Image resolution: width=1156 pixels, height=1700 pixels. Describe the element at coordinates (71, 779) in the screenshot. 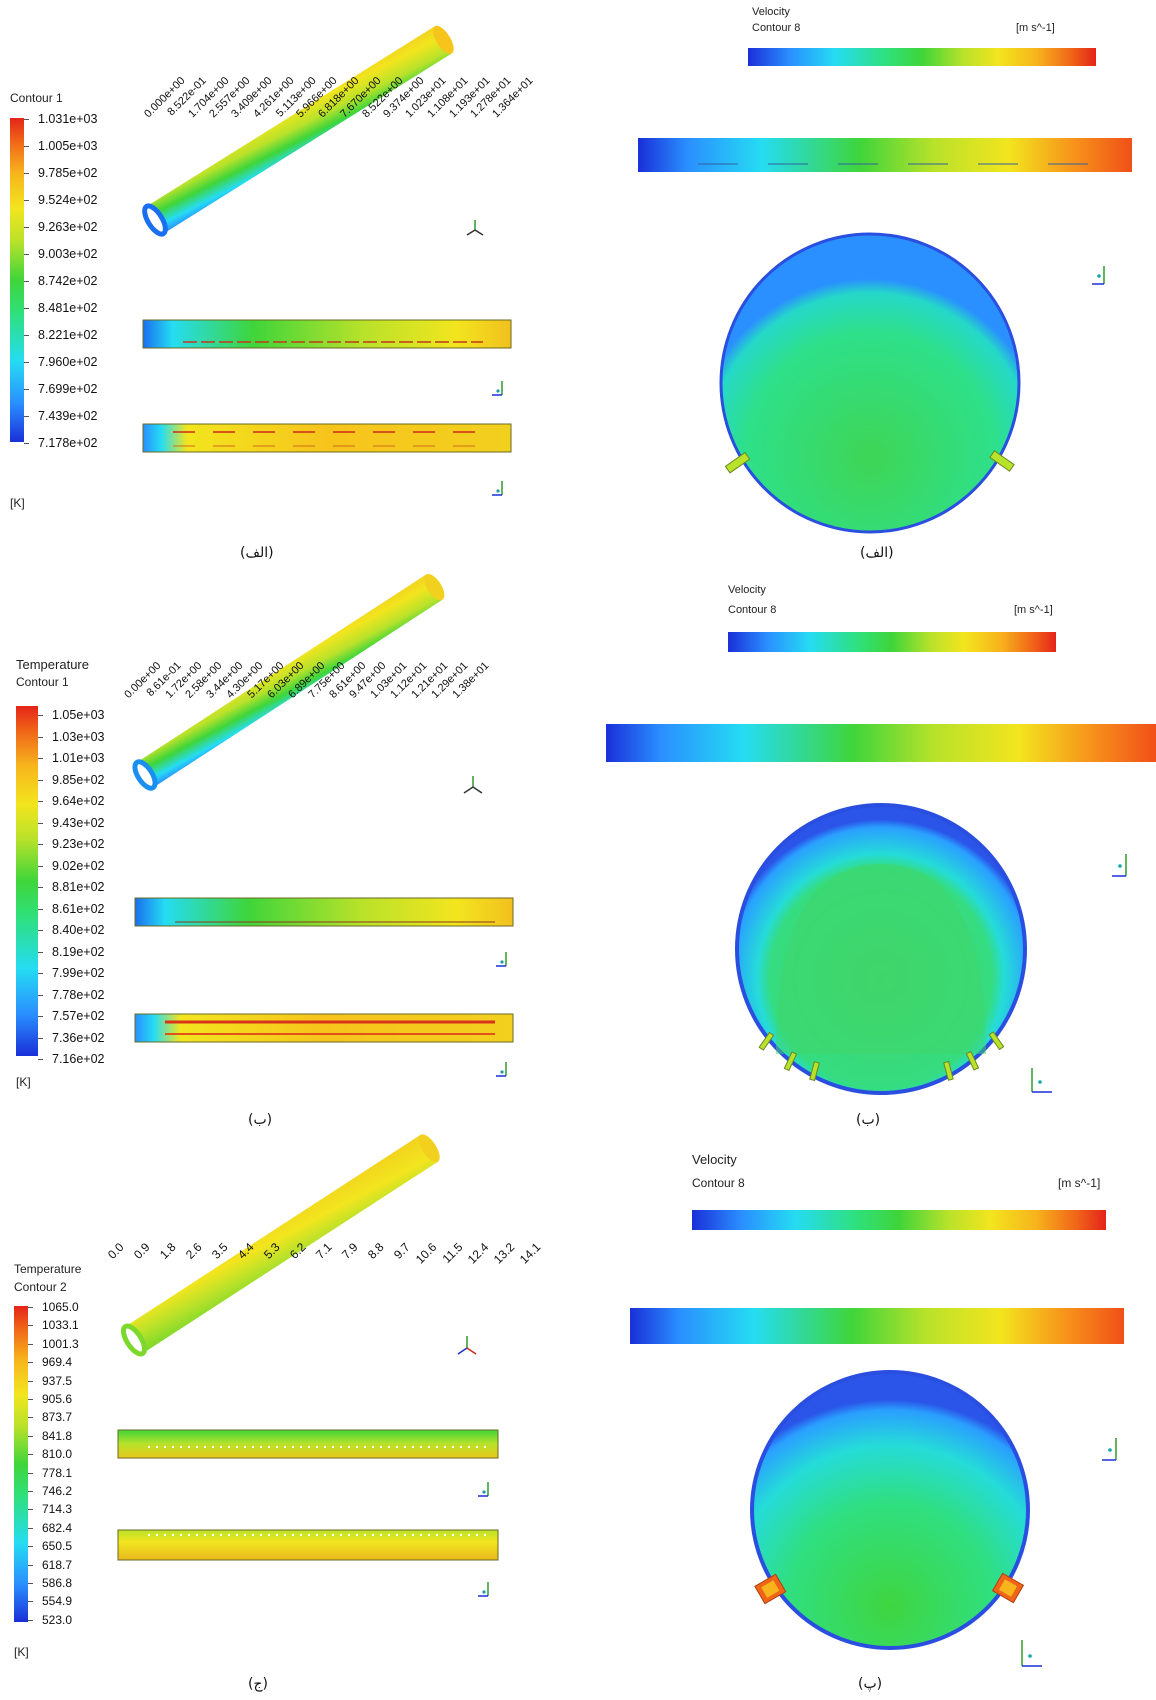

I see `legend-tick: 9.85e+02` at that location.